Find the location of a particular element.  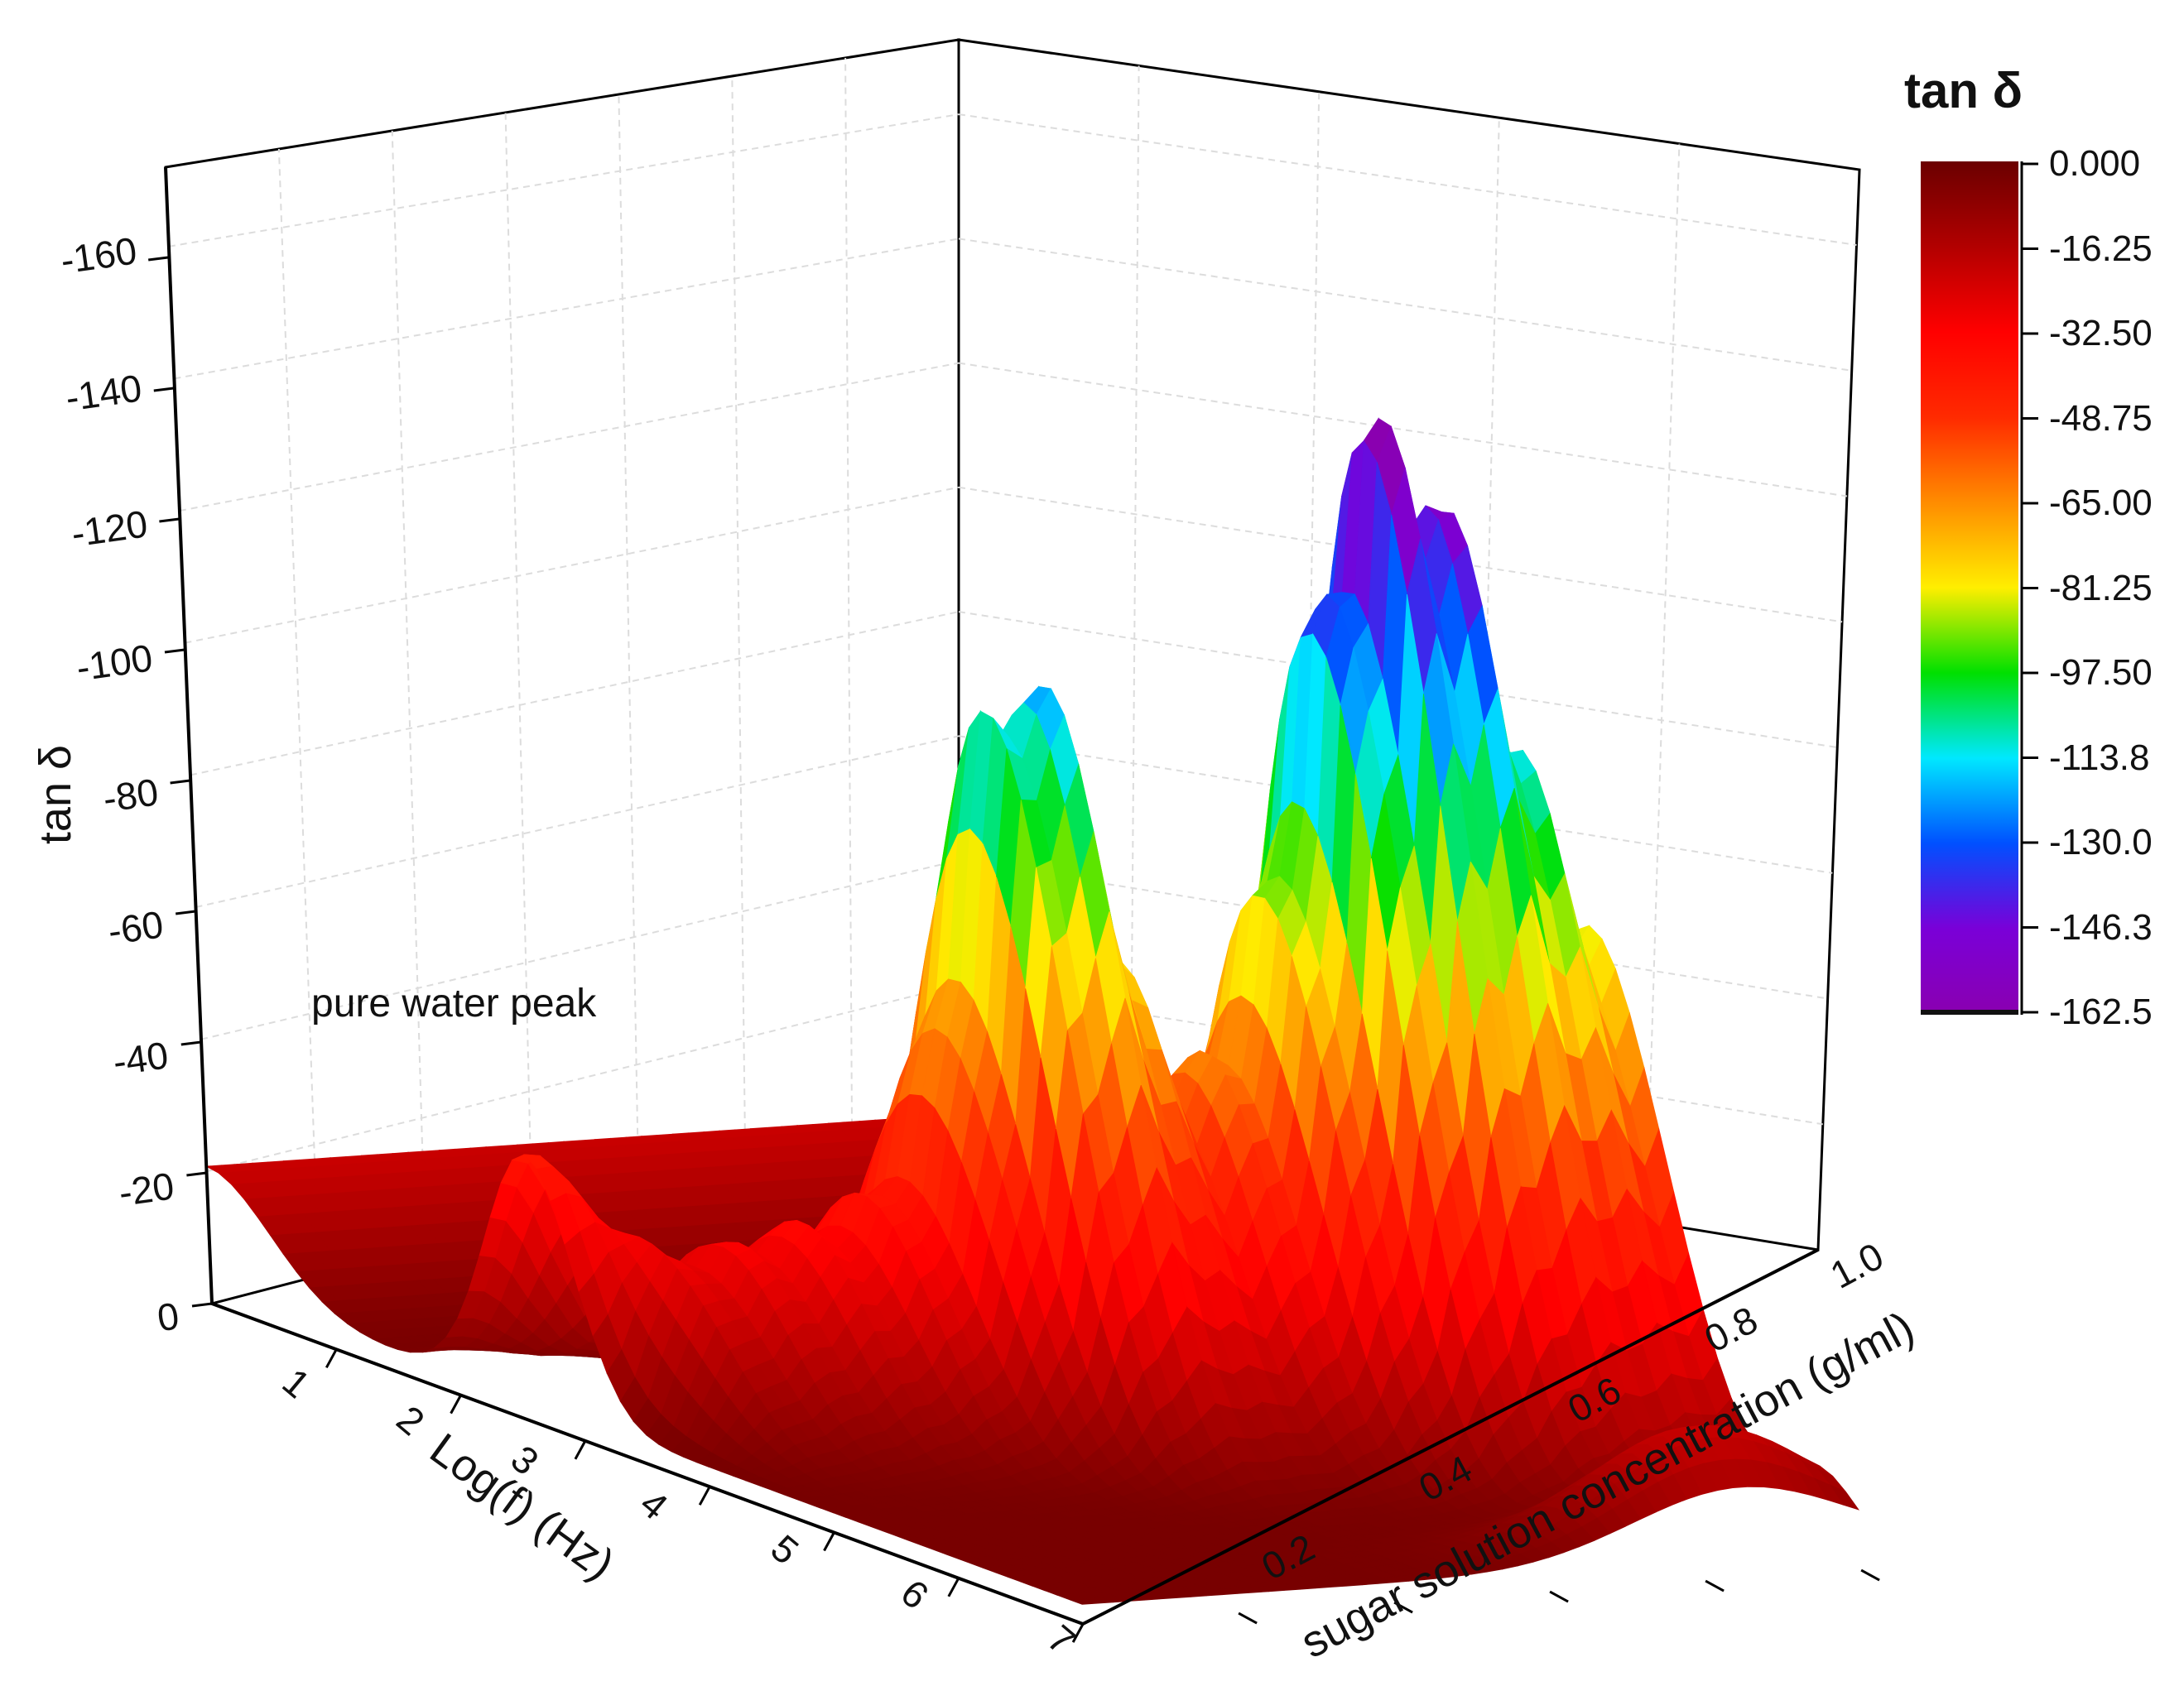

colorbar-ticks is located at coordinates (2030, 588).